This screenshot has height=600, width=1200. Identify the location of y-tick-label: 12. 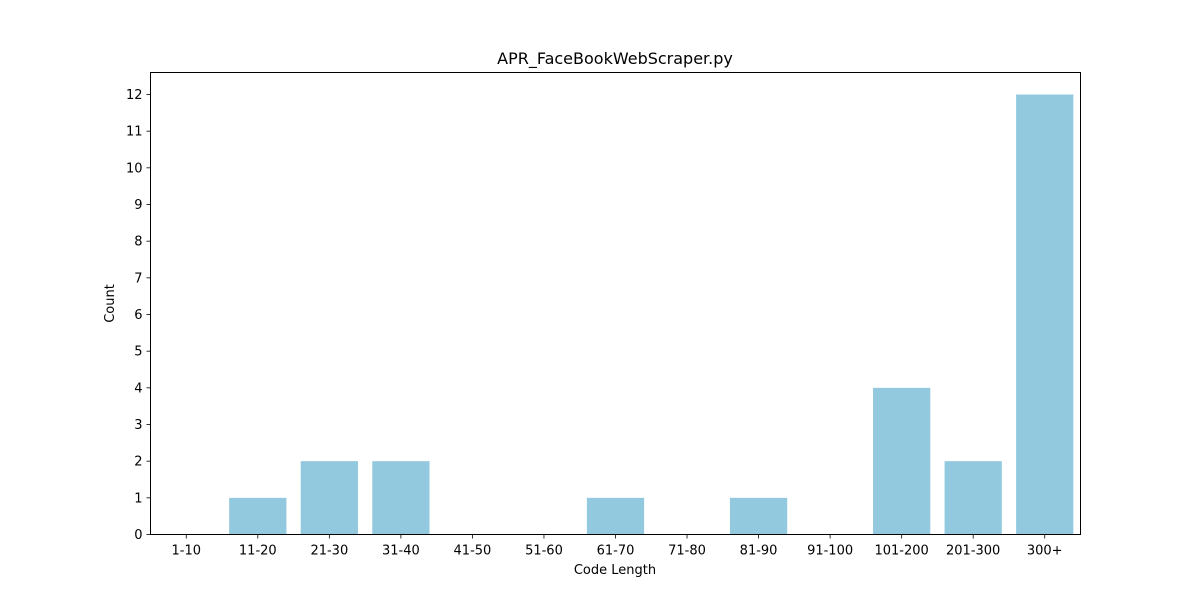
(134, 95).